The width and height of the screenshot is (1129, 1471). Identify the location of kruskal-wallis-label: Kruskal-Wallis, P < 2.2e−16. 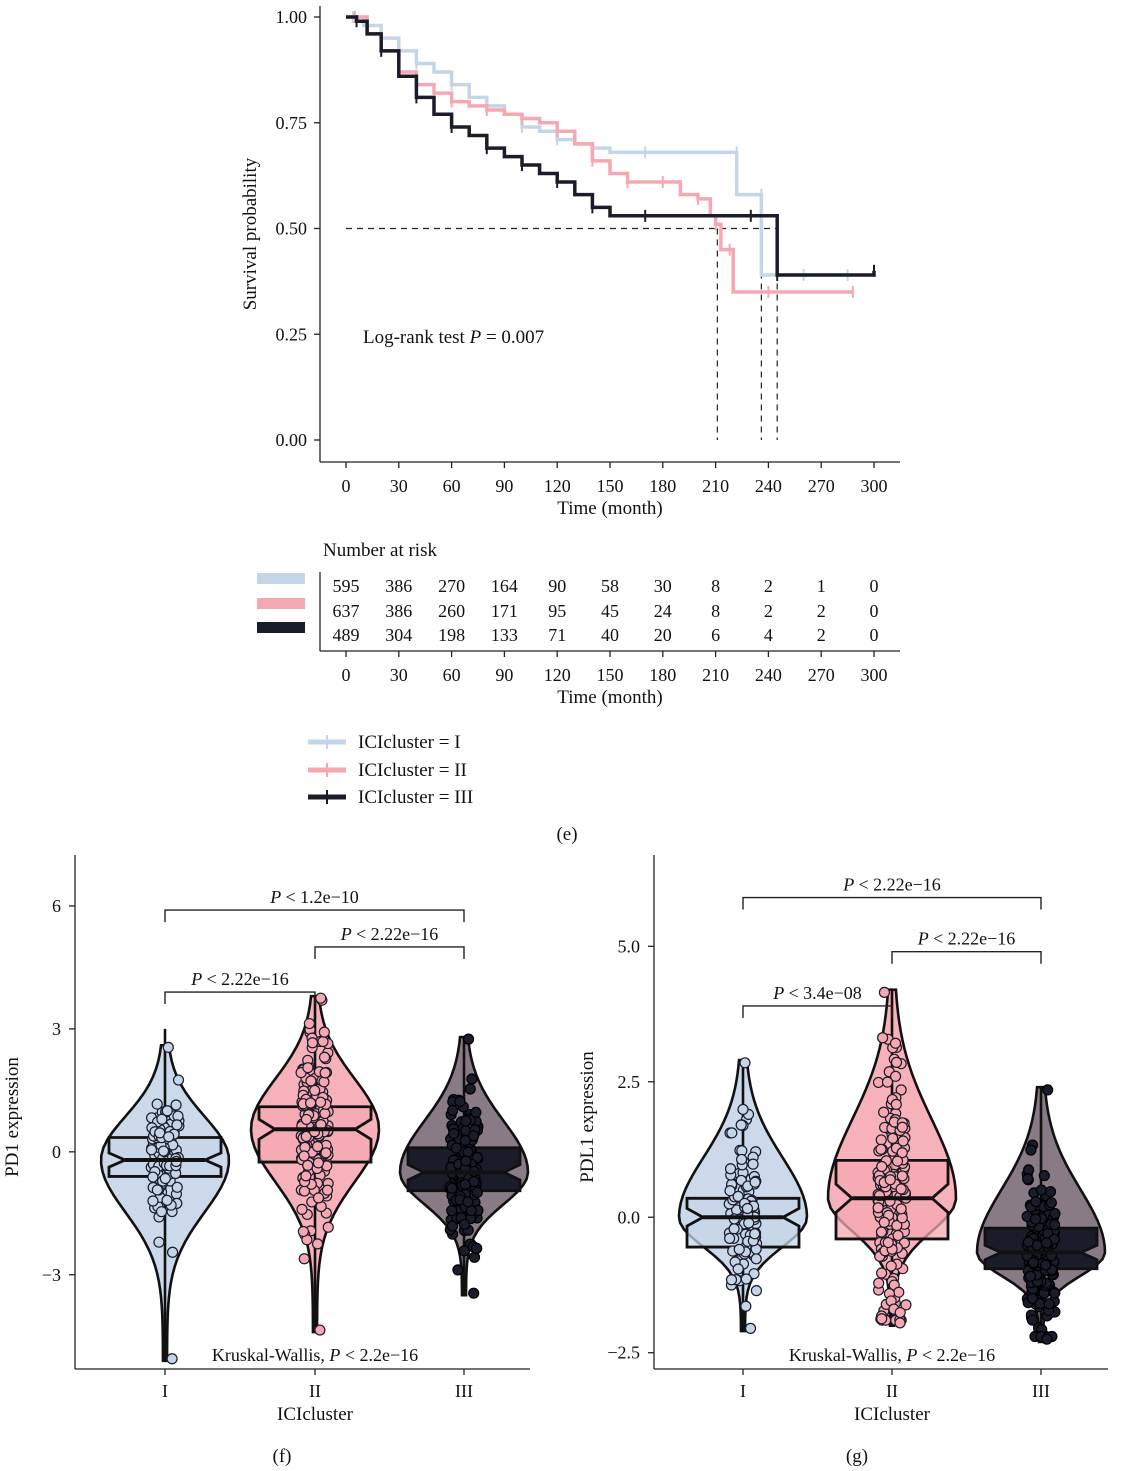
(892, 1355).